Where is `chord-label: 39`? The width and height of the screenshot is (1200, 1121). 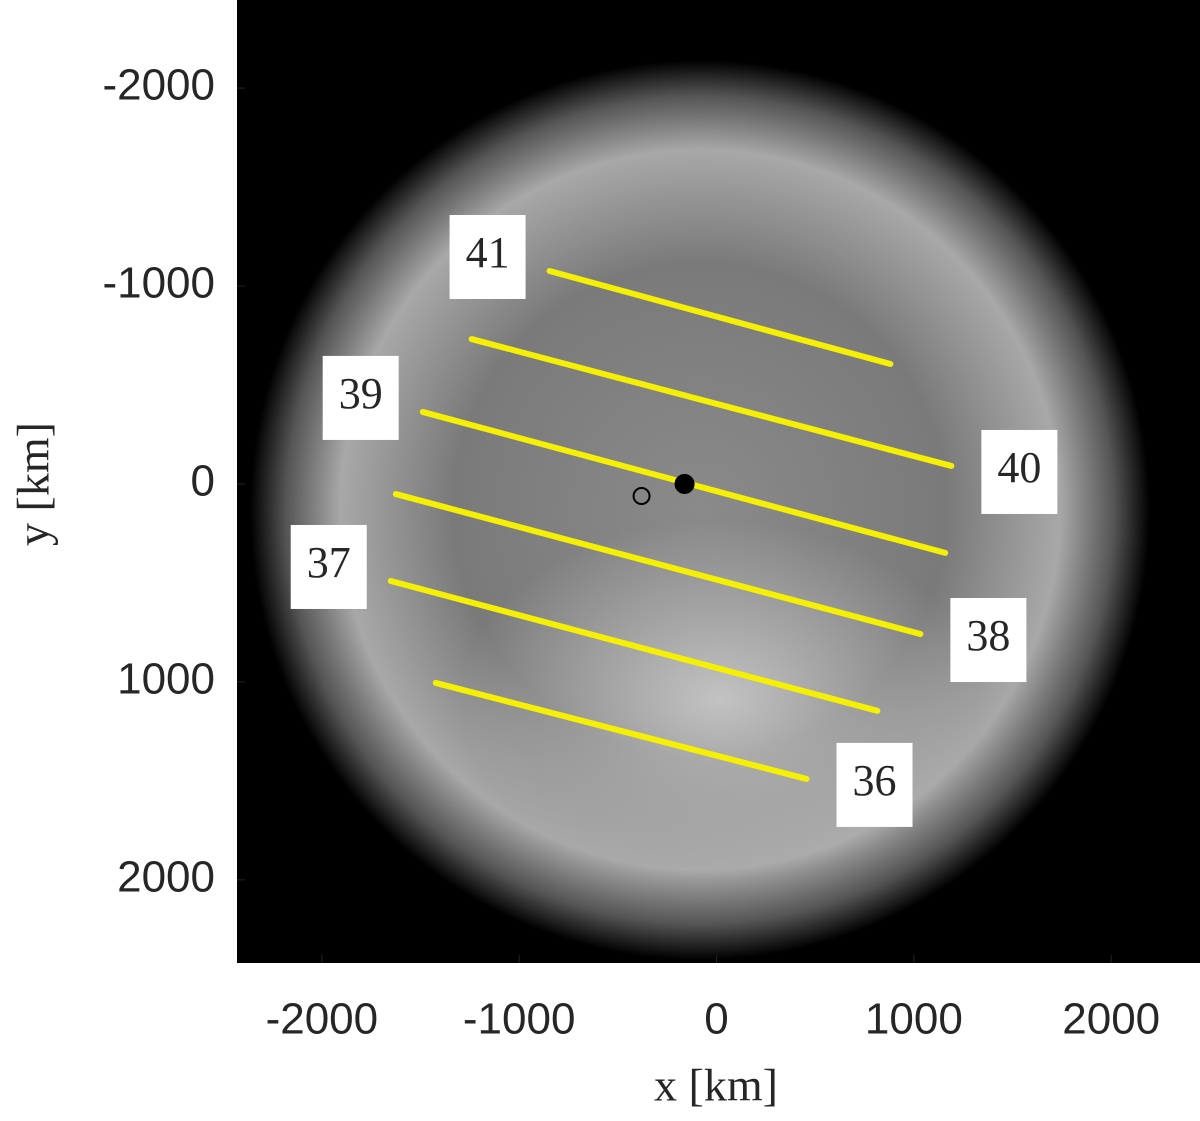 chord-label: 39 is located at coordinates (361, 393).